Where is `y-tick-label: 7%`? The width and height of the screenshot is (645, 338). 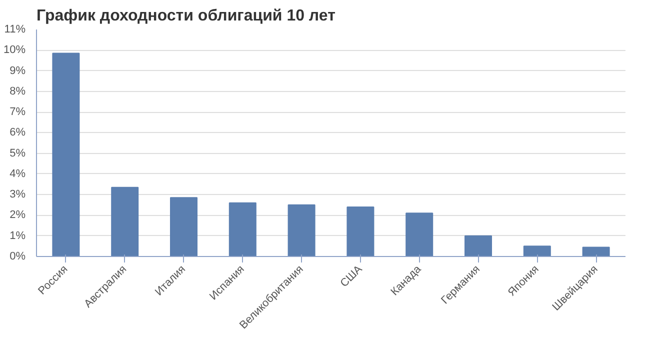 y-tick-label: 7% is located at coordinates (18, 112).